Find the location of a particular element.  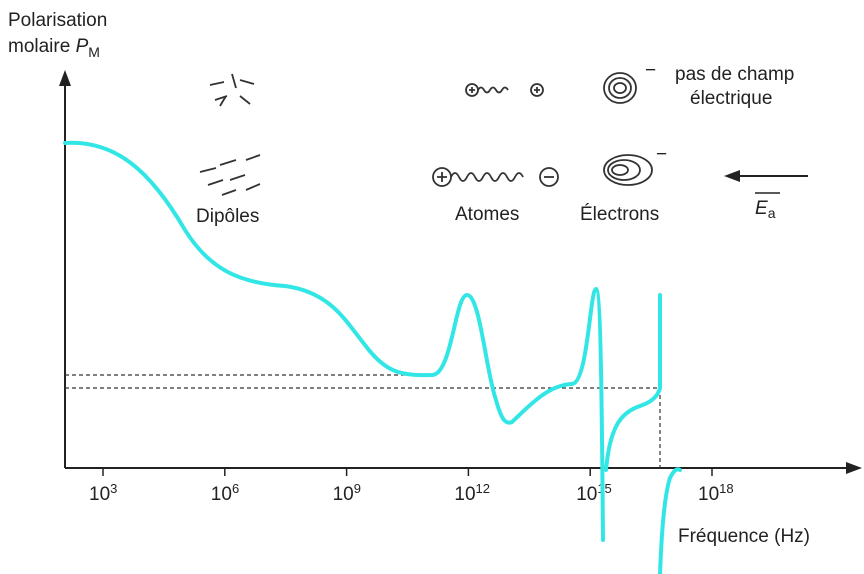

tick-exp: 18 is located at coordinates (726, 488).